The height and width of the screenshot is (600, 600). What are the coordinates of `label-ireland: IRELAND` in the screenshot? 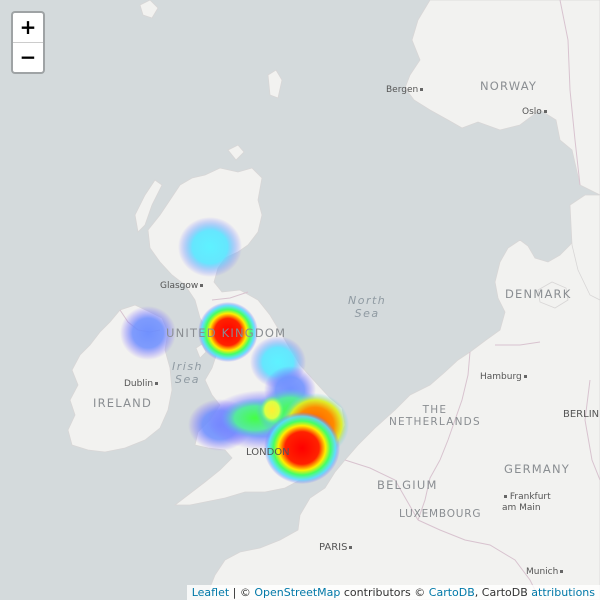 It's located at (123, 403).